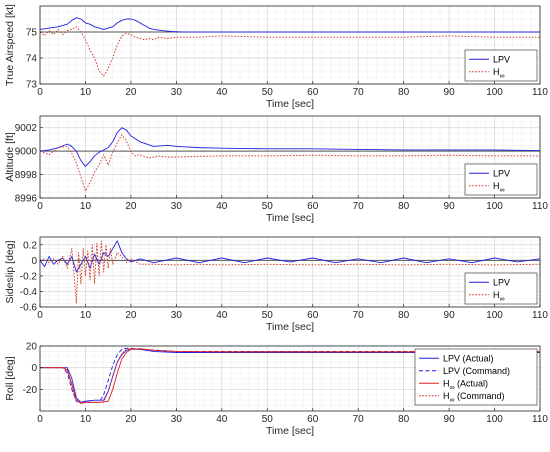 Image resolution: width=550 pixels, height=452 pixels. I want to click on legend-label: LPV (Actual), so click(468, 358).